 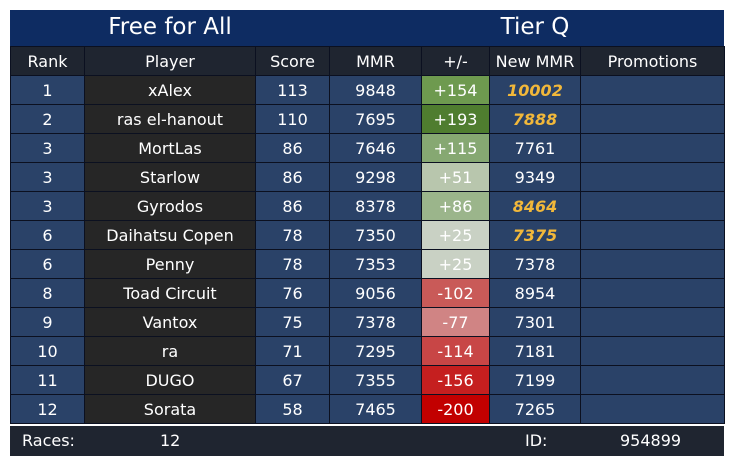 What do you see at coordinates (455, 293) in the screenshot?
I see `mmr-change-cell: -102` at bounding box center [455, 293].